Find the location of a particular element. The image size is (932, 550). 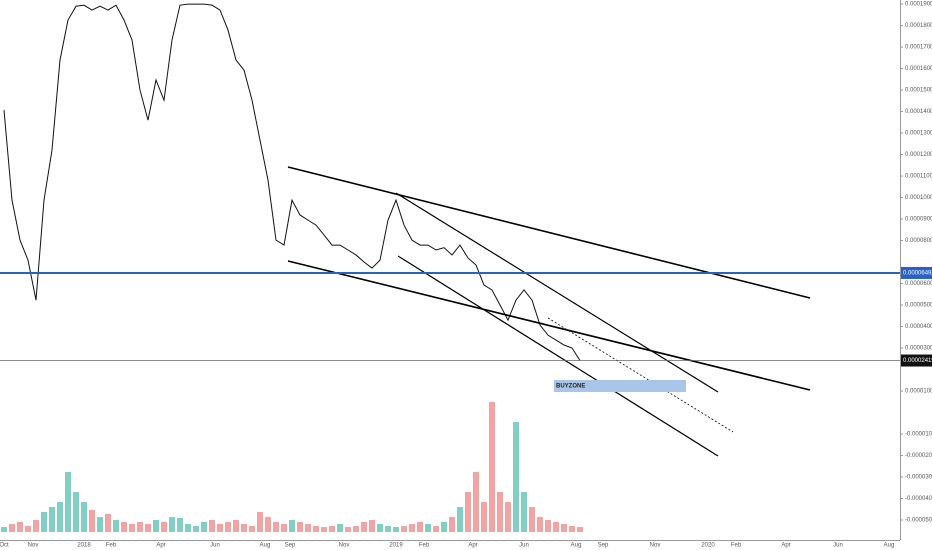

y-tick-label: -0.00002000 is located at coordinates (918, 456).